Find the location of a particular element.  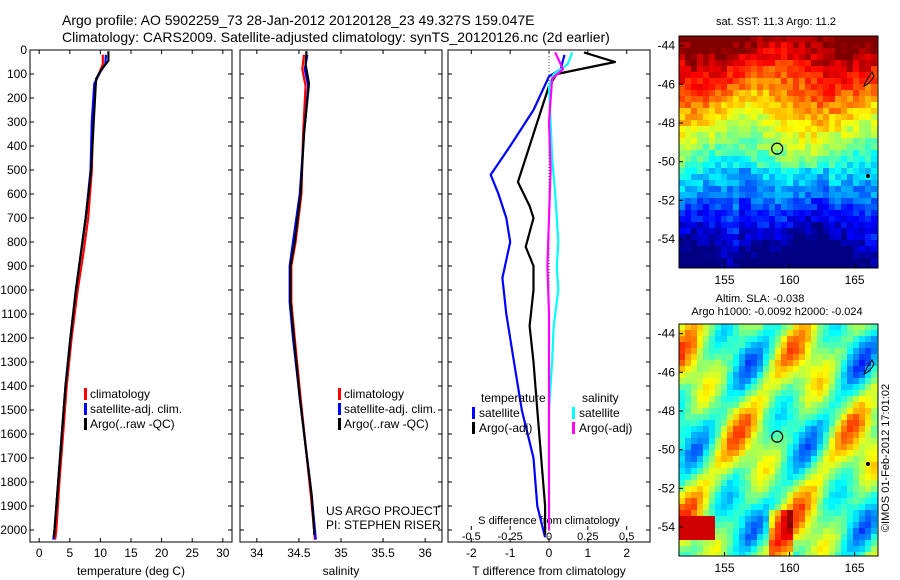

depth-tick-label: 500 is located at coordinates (17, 170).